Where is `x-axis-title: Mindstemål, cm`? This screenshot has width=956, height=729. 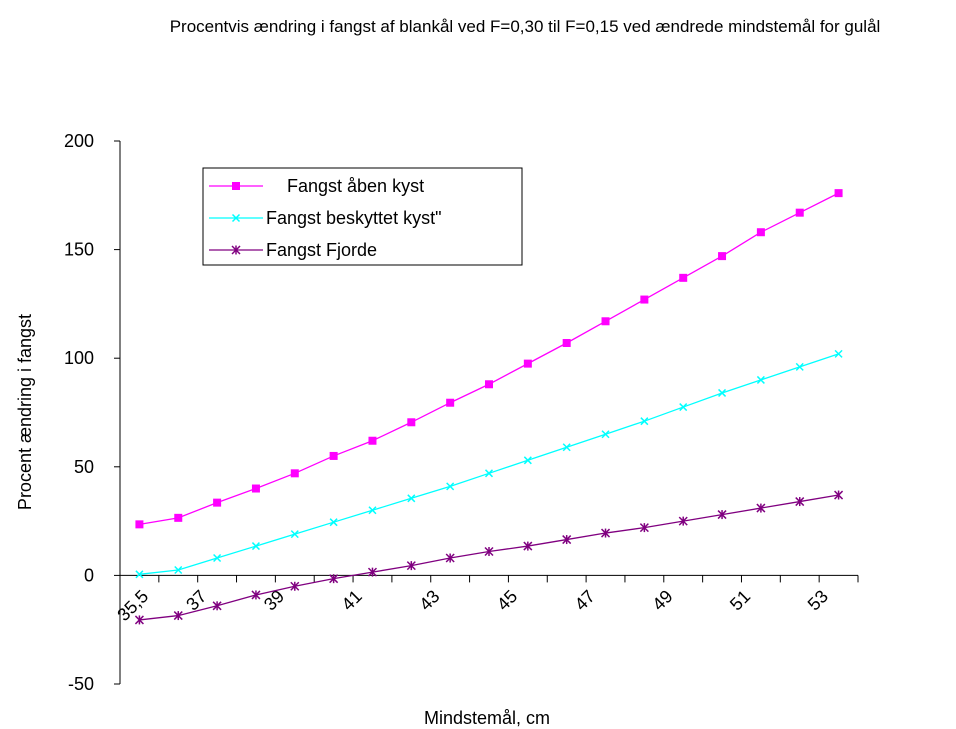 x-axis-title: Mindstemål, cm is located at coordinates (487, 718).